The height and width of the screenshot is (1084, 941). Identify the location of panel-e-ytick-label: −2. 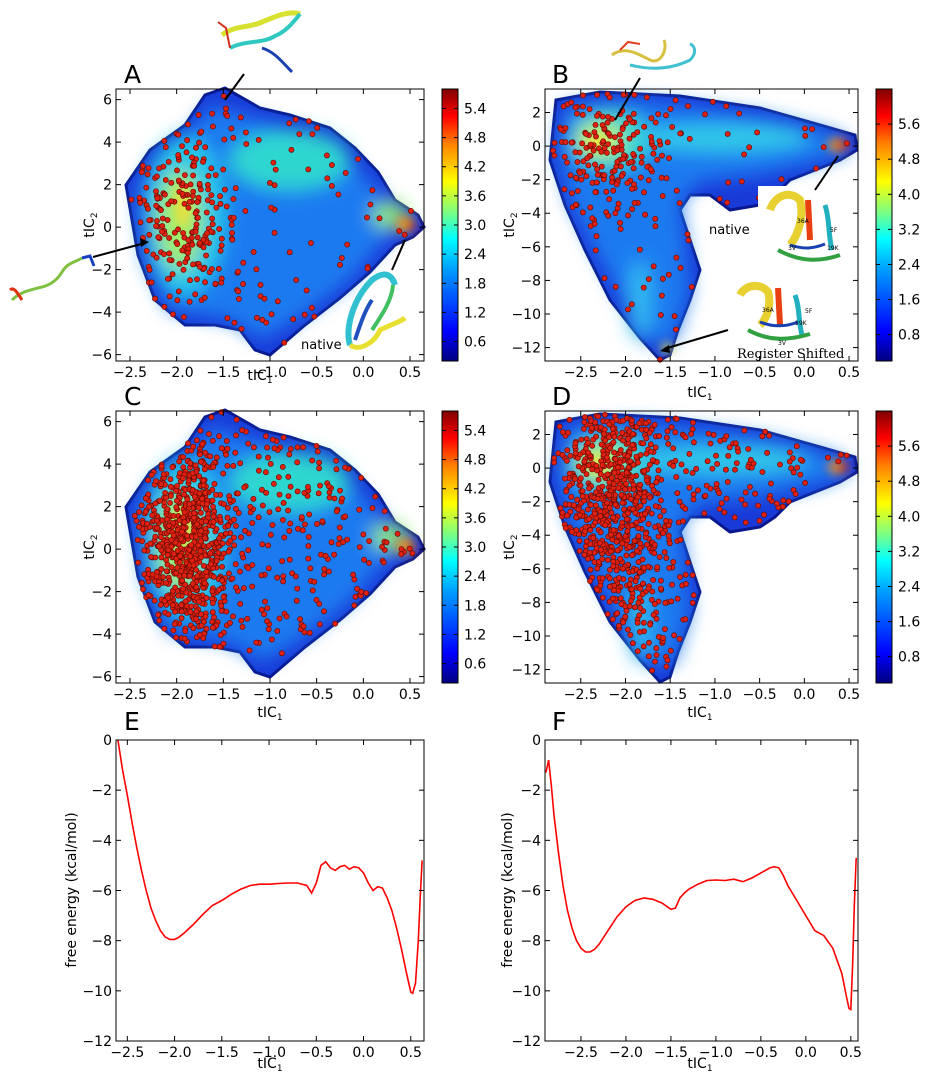
(101, 791).